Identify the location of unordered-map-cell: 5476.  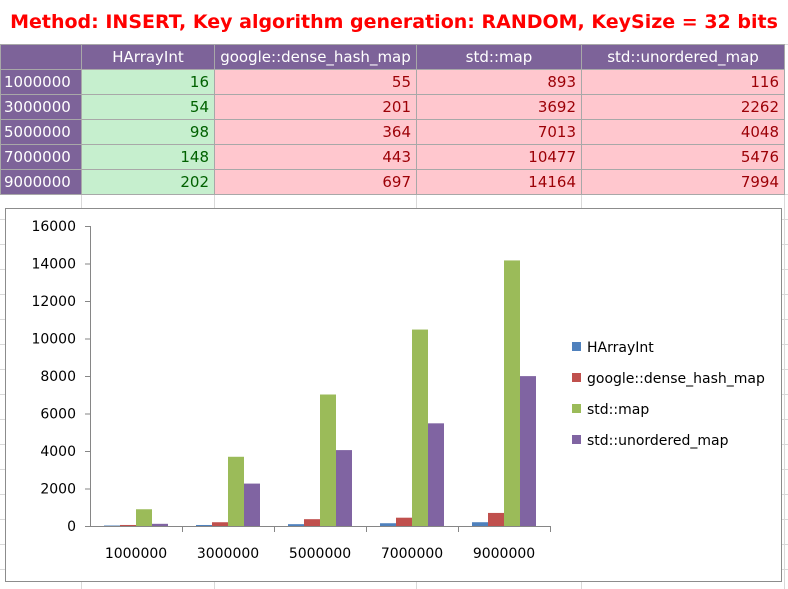
(683, 157).